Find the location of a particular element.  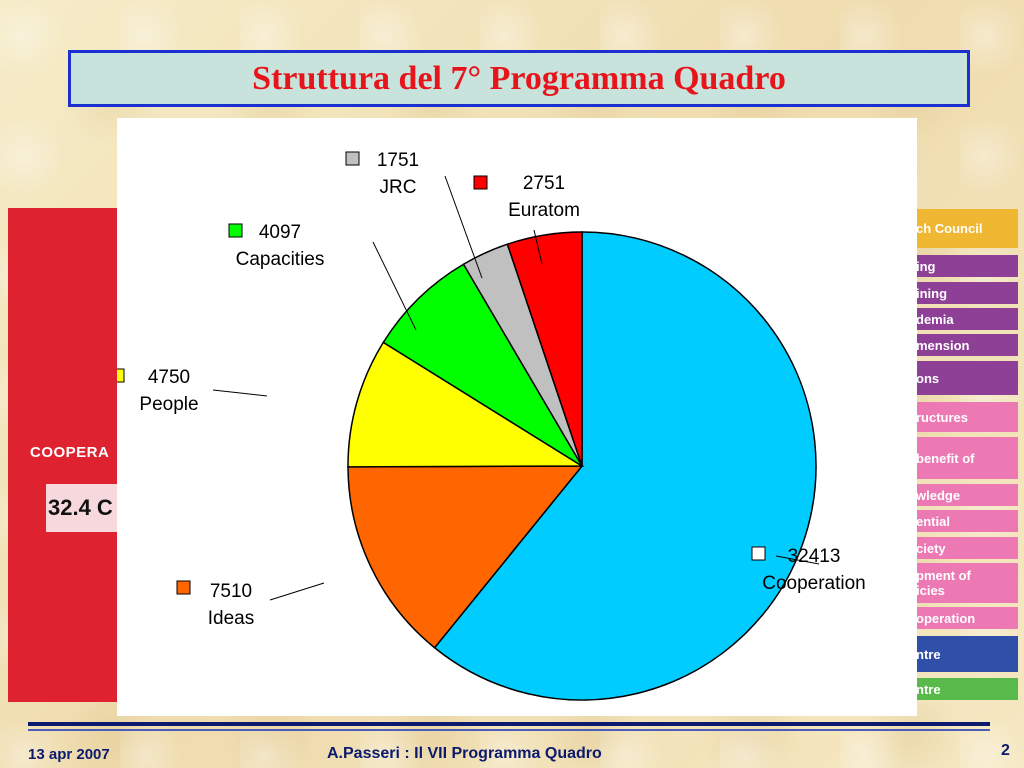

background-right-item: operation is located at coordinates (962, 618).